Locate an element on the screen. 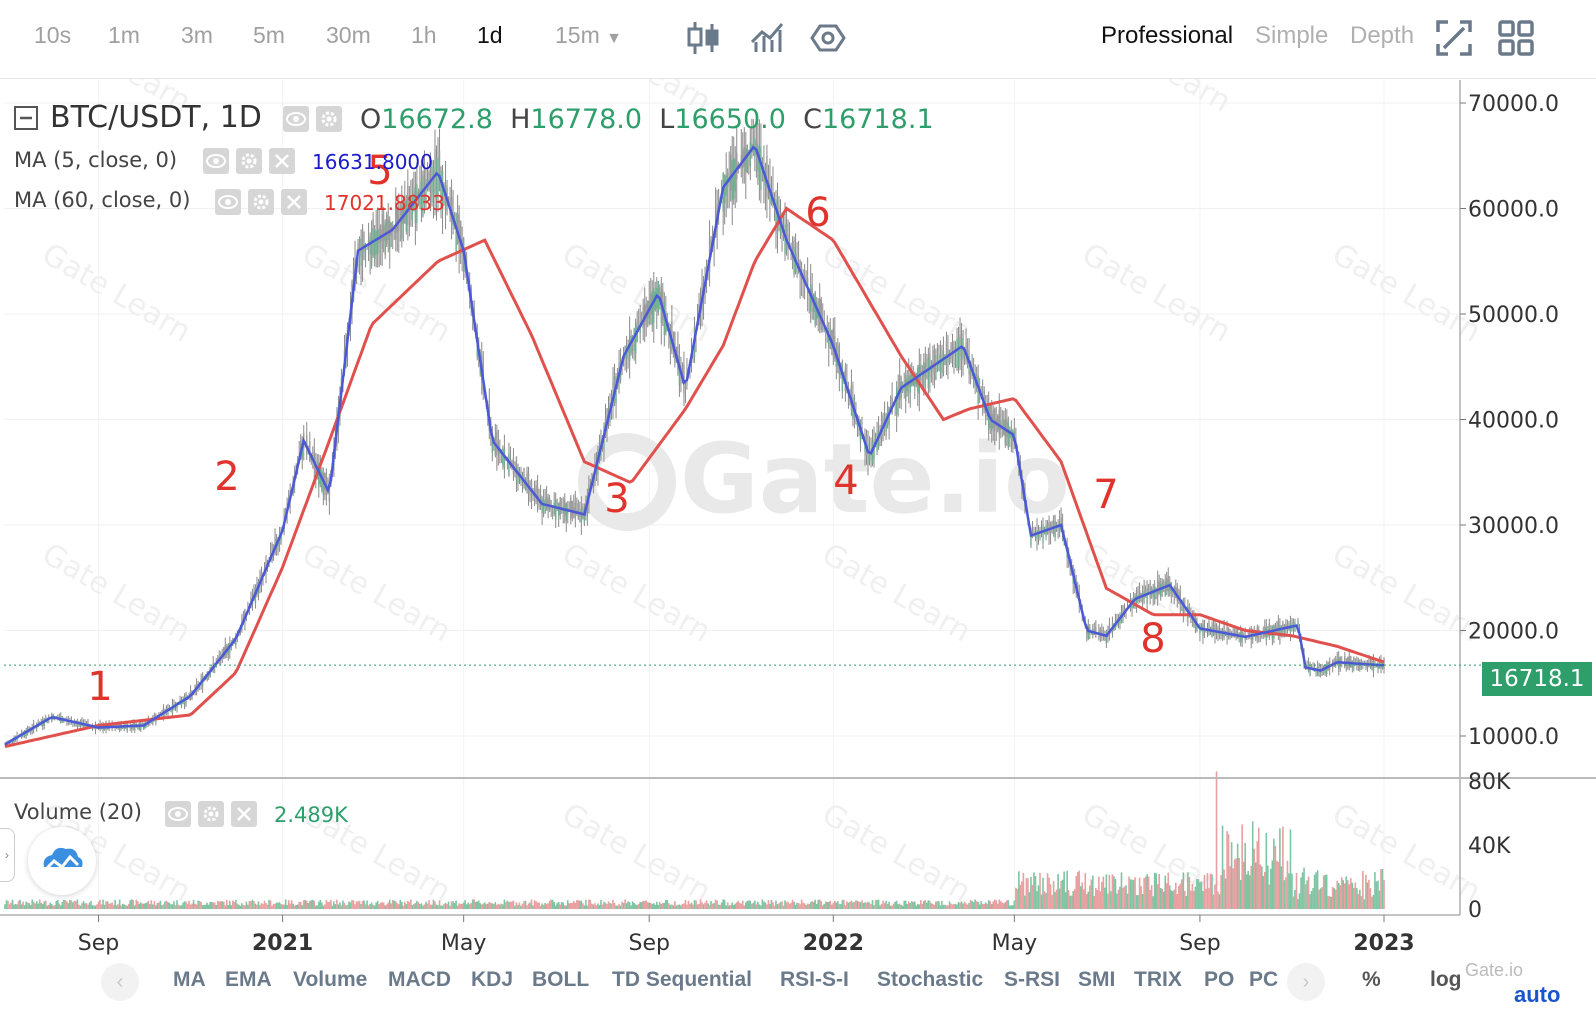 The image size is (1596, 1022). fullscreen-icon is located at coordinates (1454, 38).